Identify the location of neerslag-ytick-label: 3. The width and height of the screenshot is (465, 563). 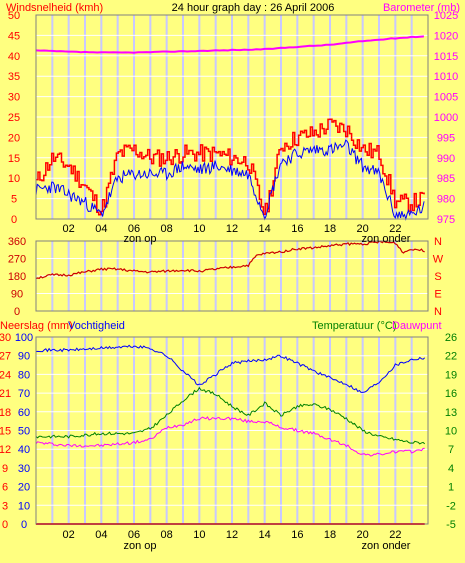
(5, 506).